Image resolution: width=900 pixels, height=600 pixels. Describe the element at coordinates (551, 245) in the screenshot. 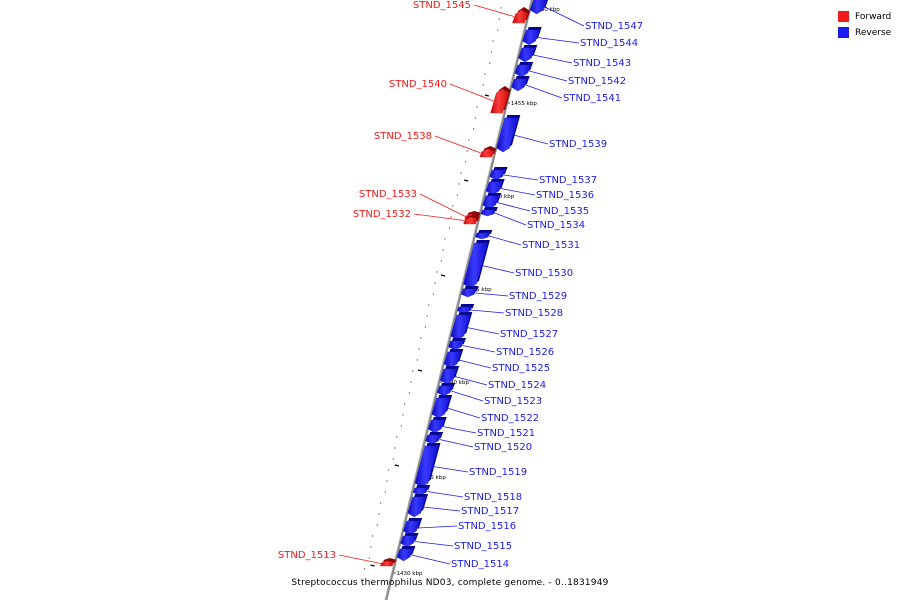

I see `gene-label-stnd-1531: STND_1531` at that location.